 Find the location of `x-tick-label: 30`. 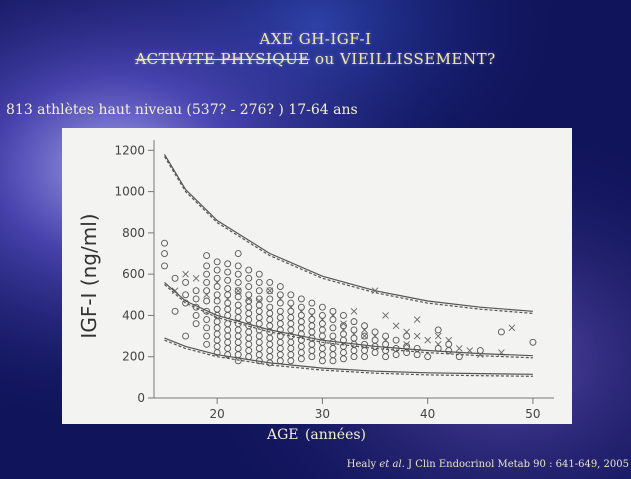

x-tick-label: 30 is located at coordinates (322, 414).